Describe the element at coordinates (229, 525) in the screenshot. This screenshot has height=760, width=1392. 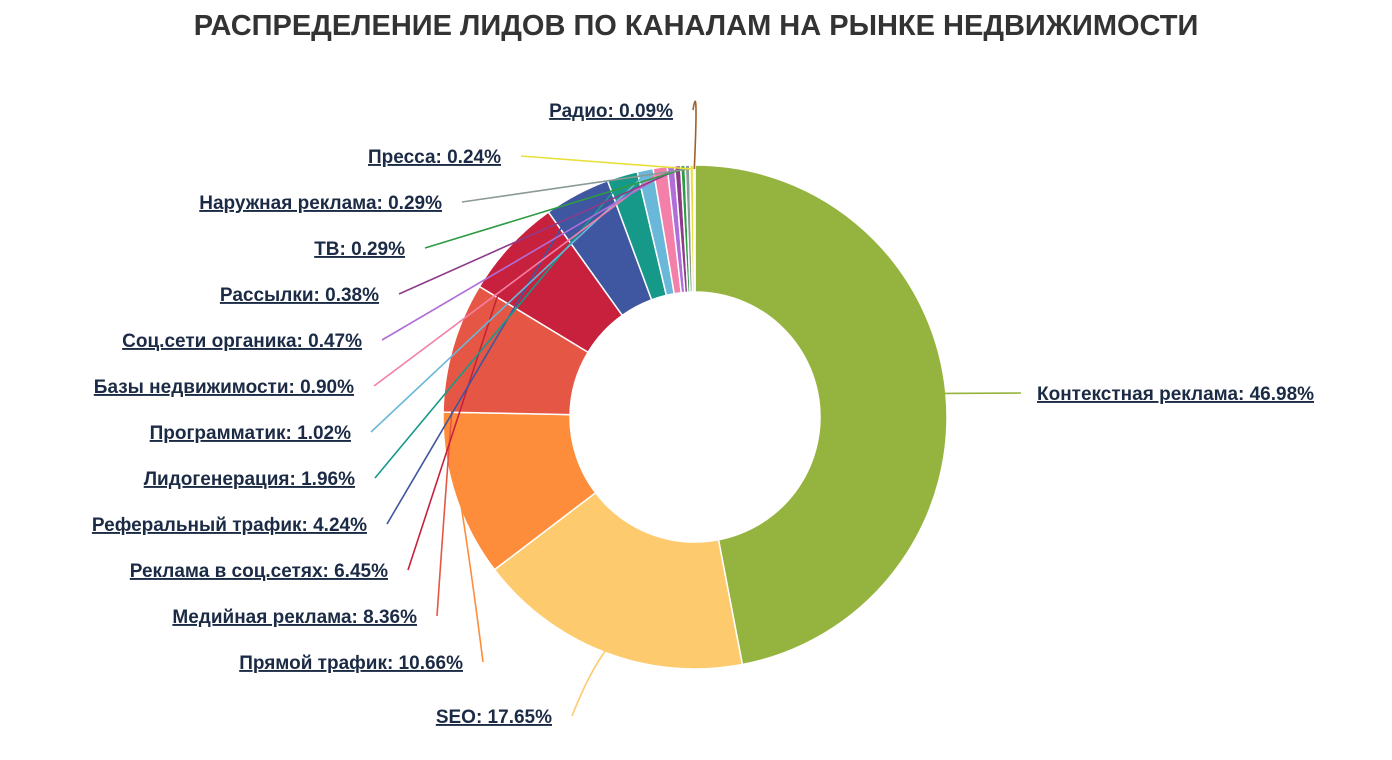
I see `data-label-6: Реферальный трафик: 4.24%` at that location.